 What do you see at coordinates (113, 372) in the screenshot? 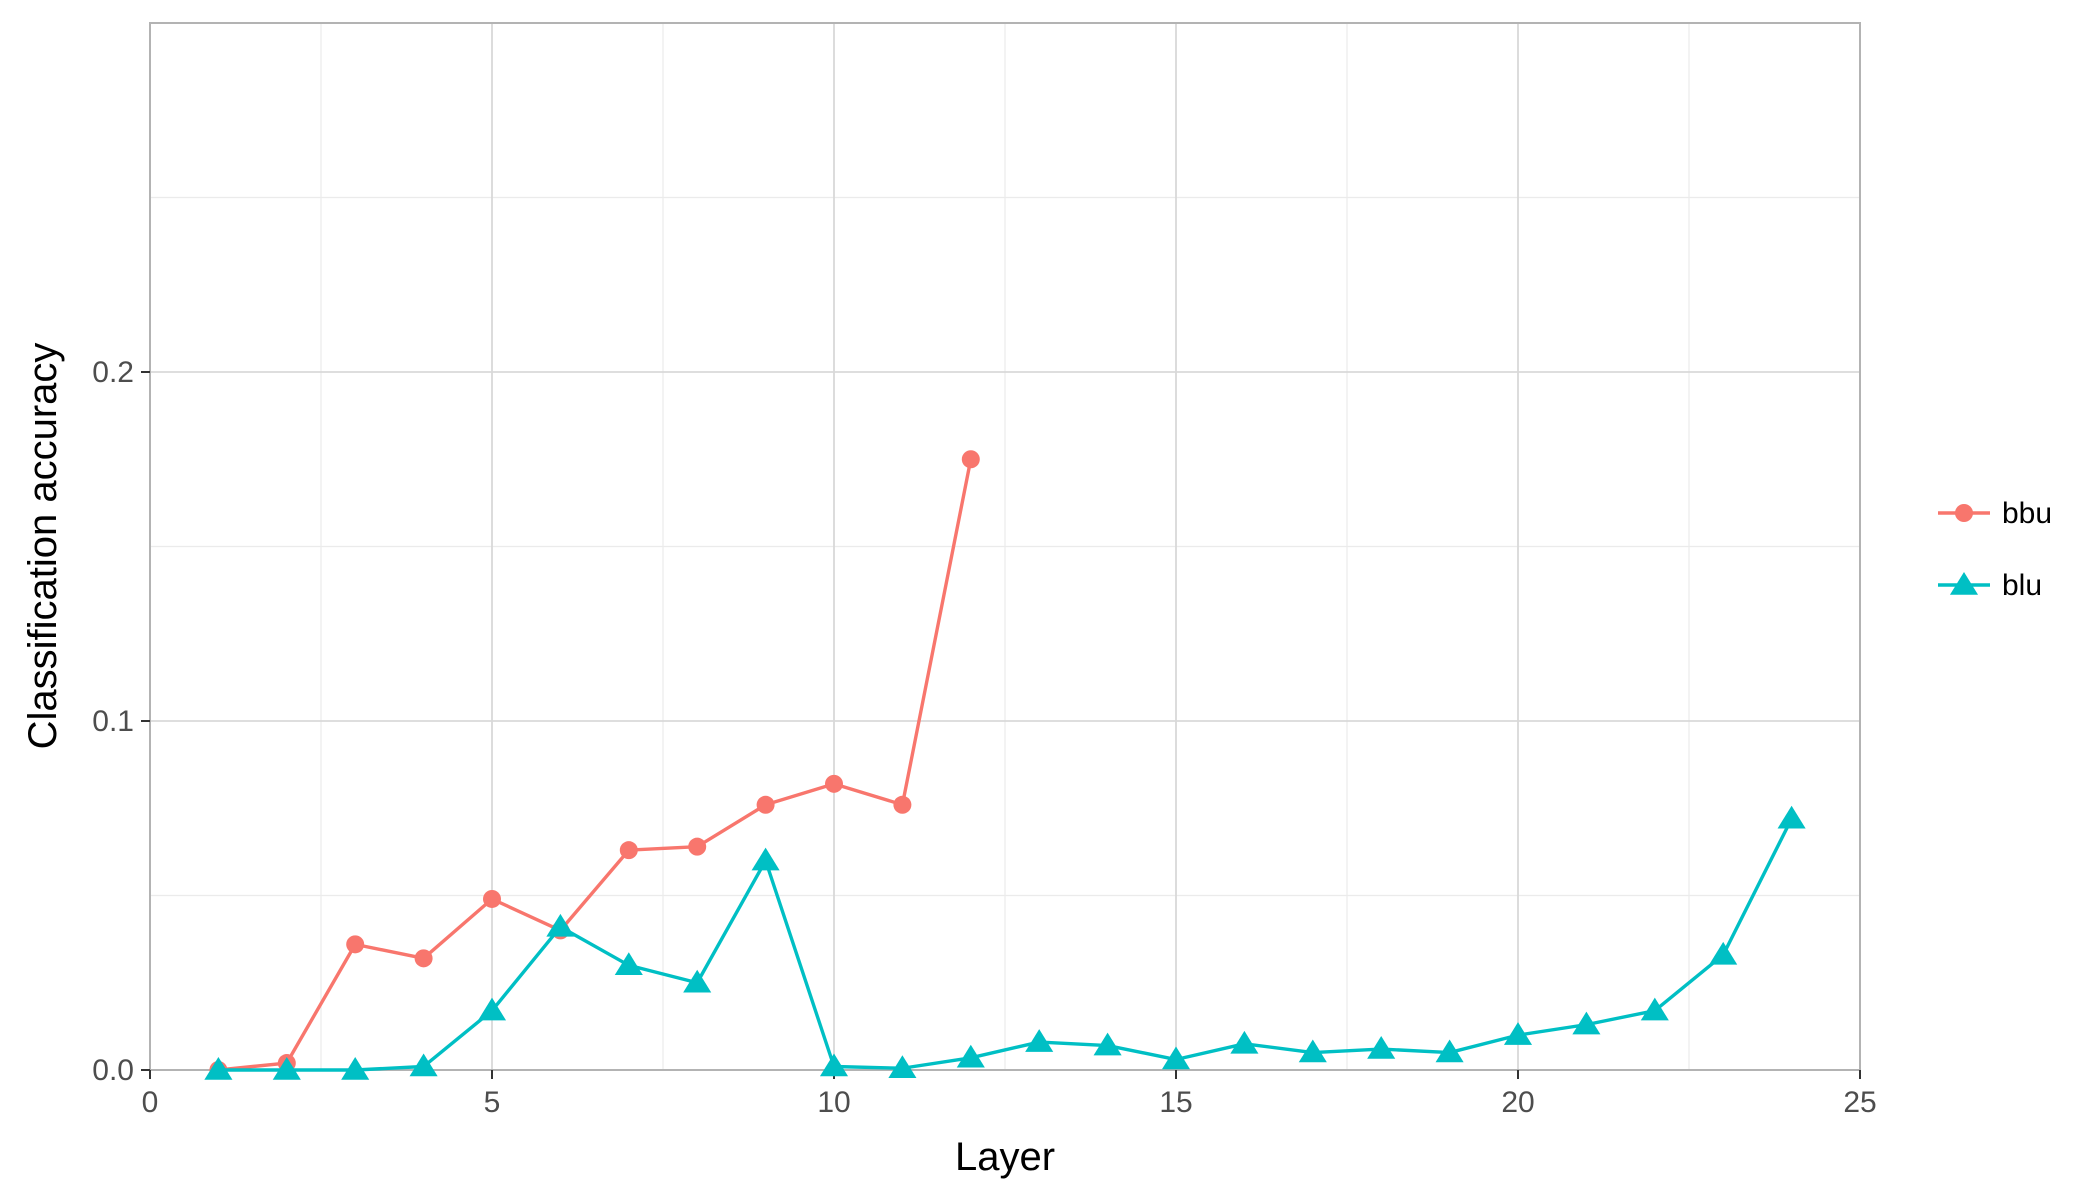
I see `y-tick-label: 0.2` at bounding box center [113, 372].